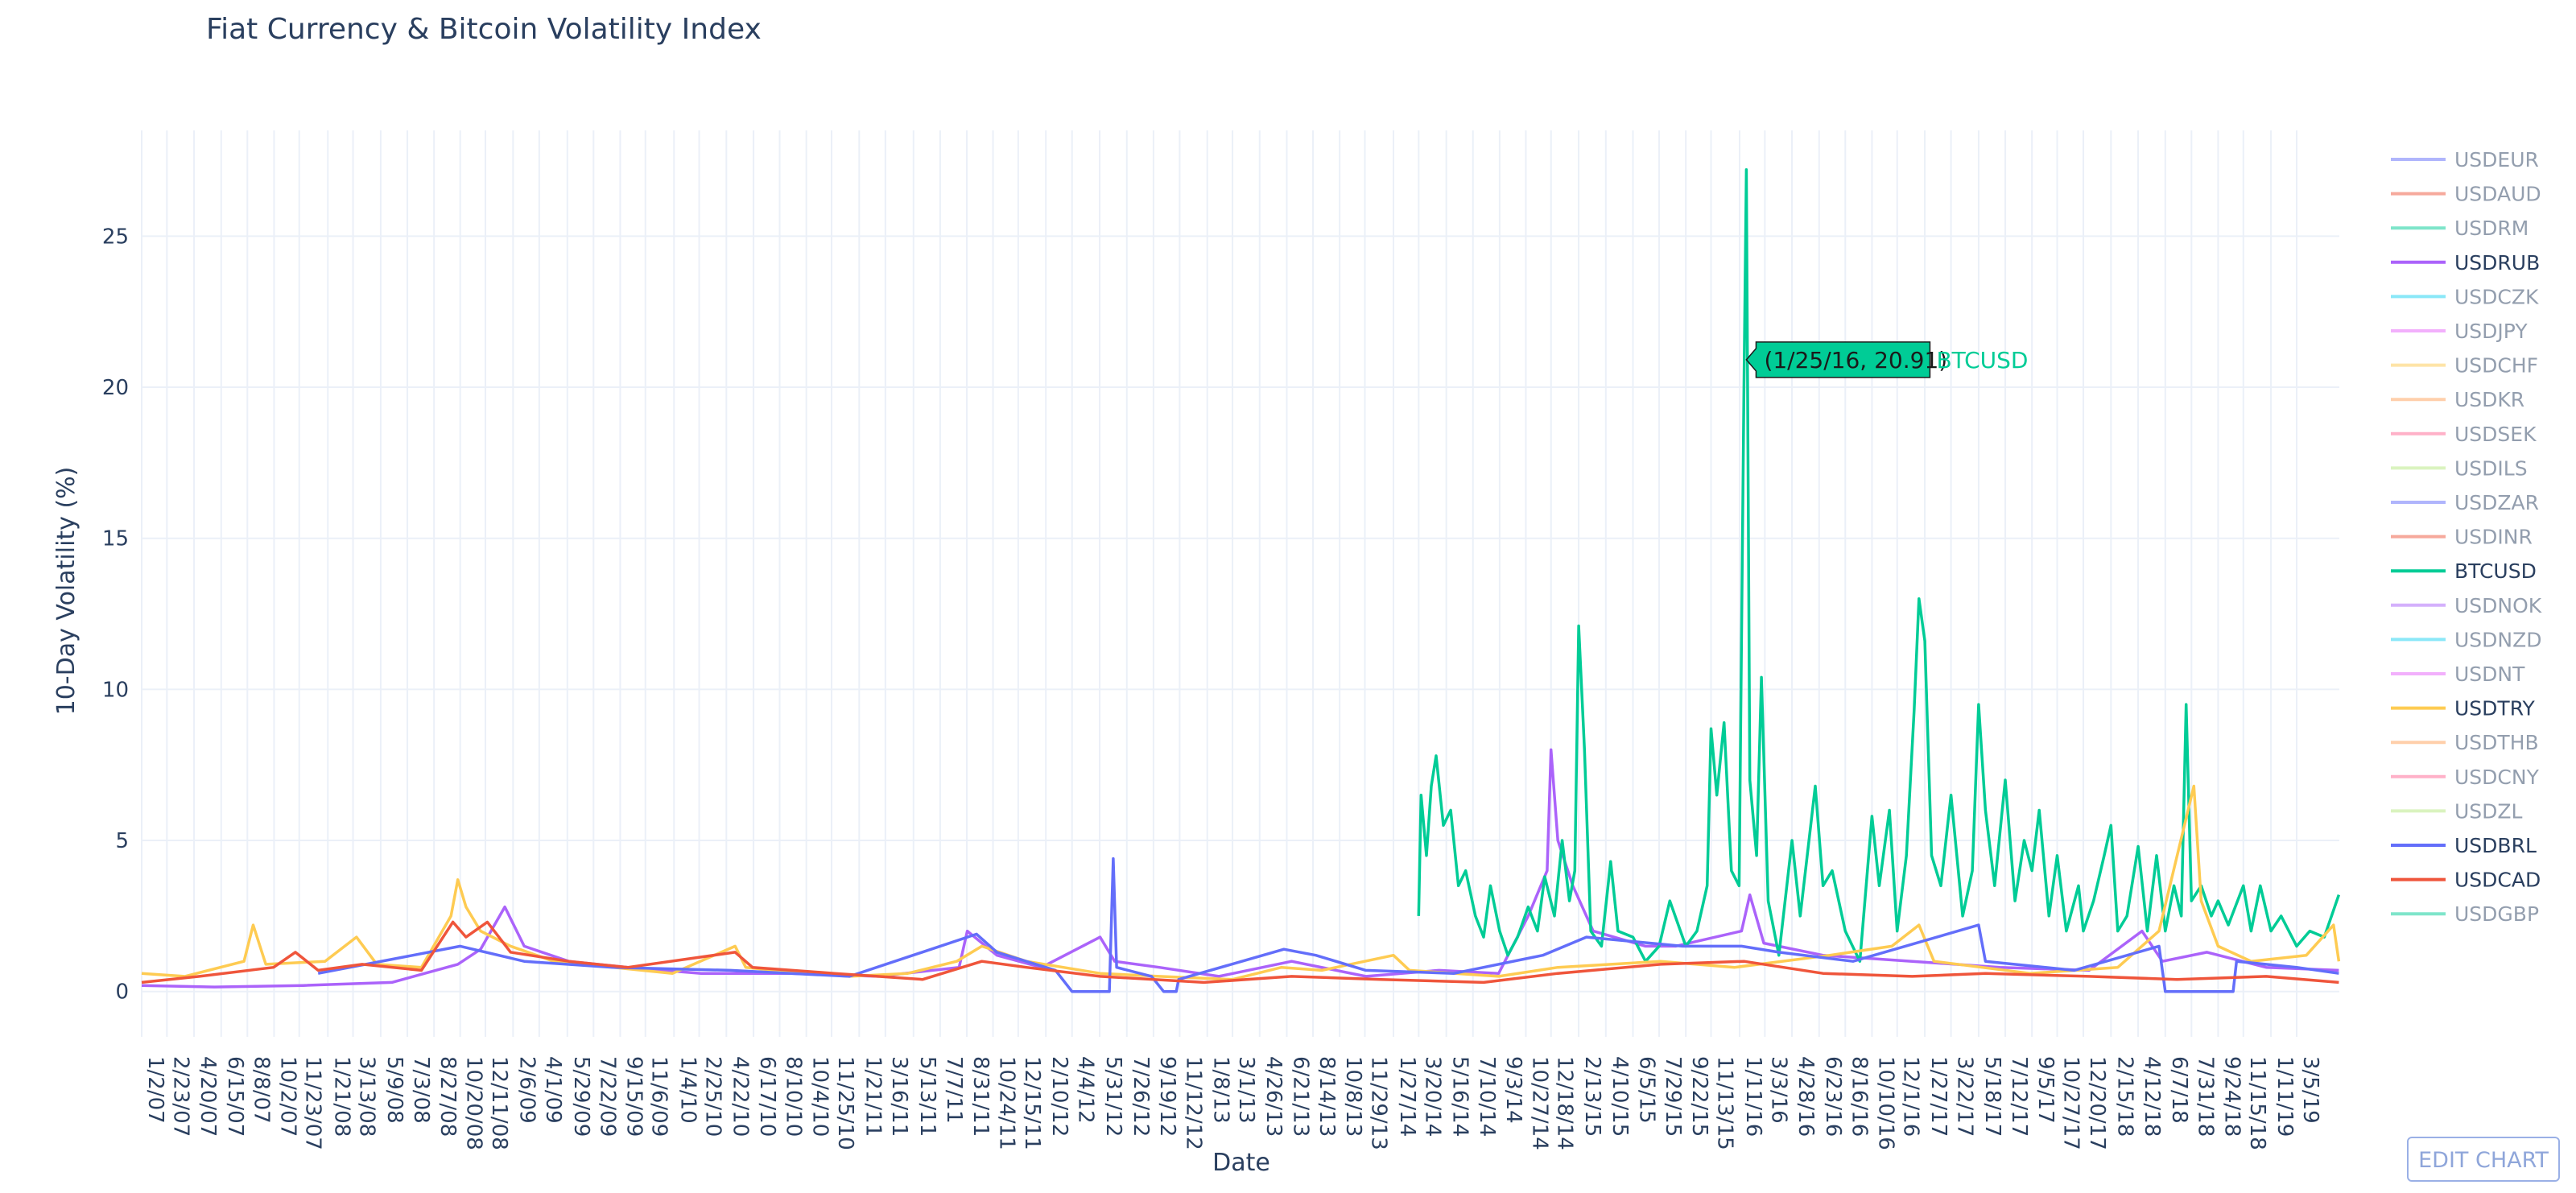 Image resolution: width=2576 pixels, height=1193 pixels. Describe the element at coordinates (155, 1090) in the screenshot. I see `x-tick-label: 1/2/07` at that location.